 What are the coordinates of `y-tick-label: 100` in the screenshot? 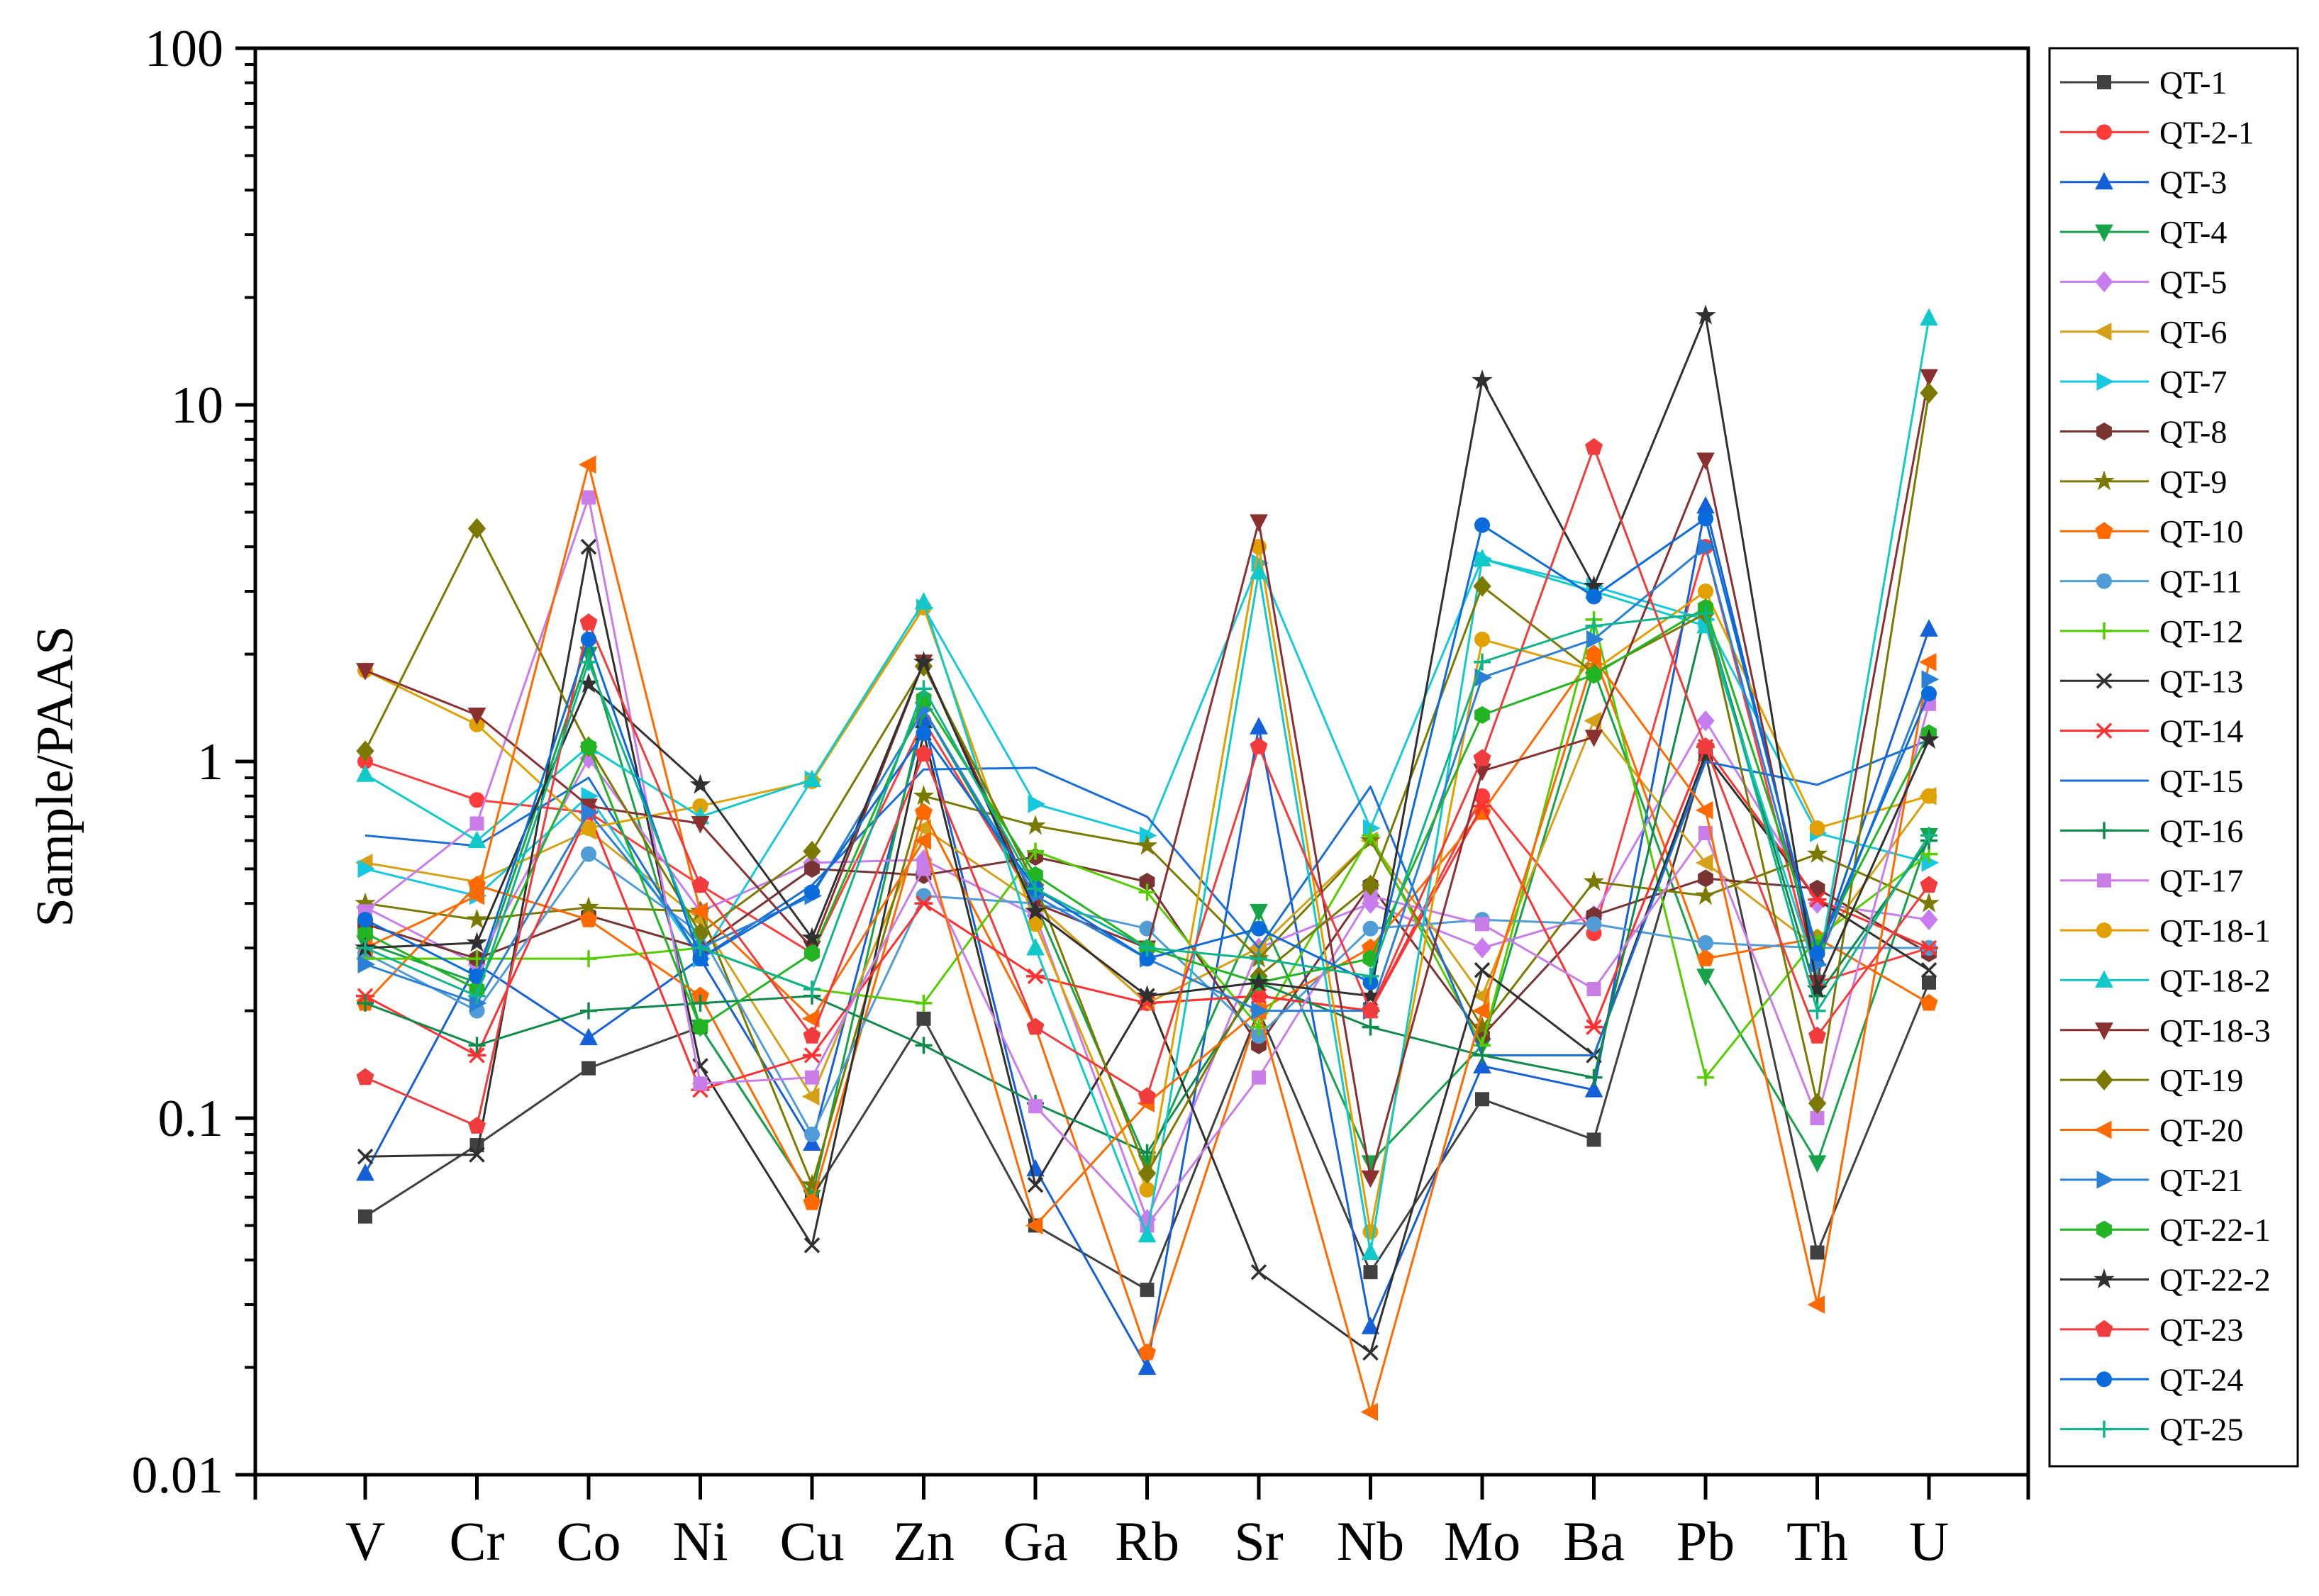 It's located at (184, 49).